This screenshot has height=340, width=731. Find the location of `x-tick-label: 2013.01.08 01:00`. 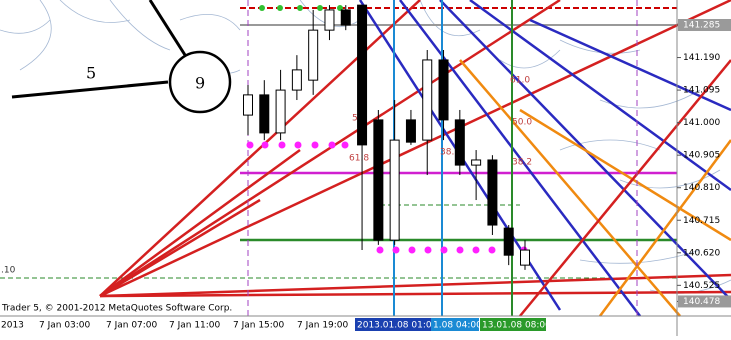

x-tick-label: 2013.01.08 01:00 is located at coordinates (397, 326).